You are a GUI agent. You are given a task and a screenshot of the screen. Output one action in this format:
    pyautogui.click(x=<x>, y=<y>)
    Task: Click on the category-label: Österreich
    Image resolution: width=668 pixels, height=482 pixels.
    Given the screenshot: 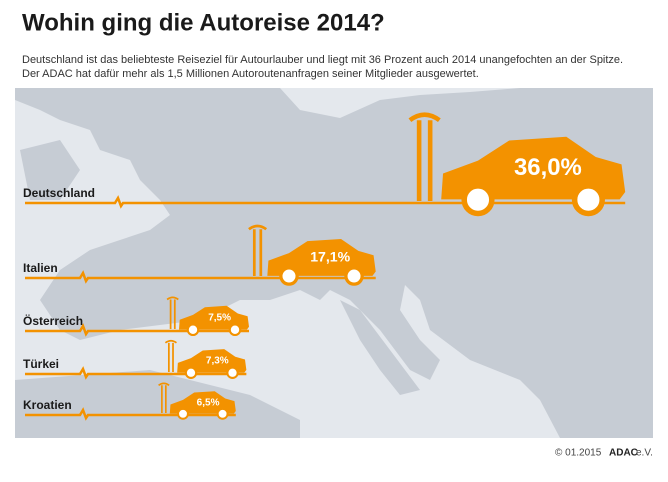 What is the action you would take?
    pyautogui.click(x=53, y=320)
    